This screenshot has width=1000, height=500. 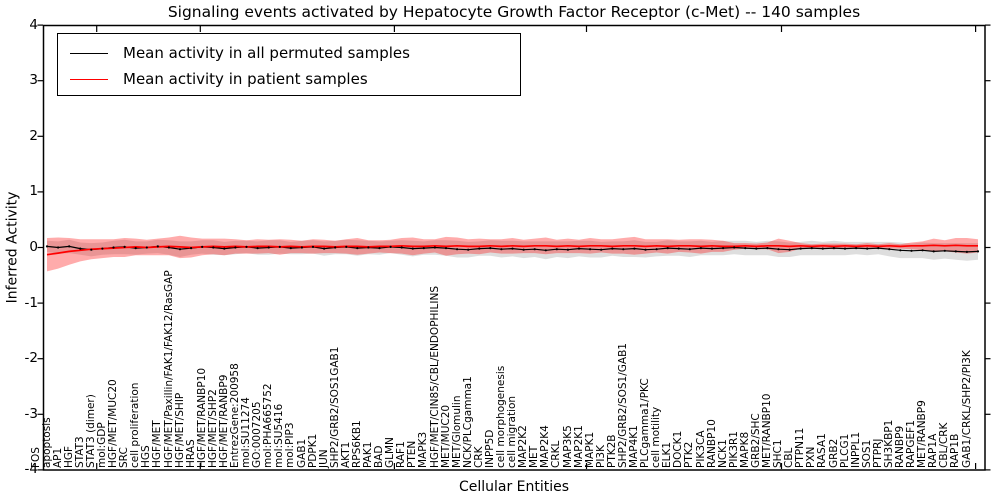 I want to click on patient-band, so click(x=512, y=253).